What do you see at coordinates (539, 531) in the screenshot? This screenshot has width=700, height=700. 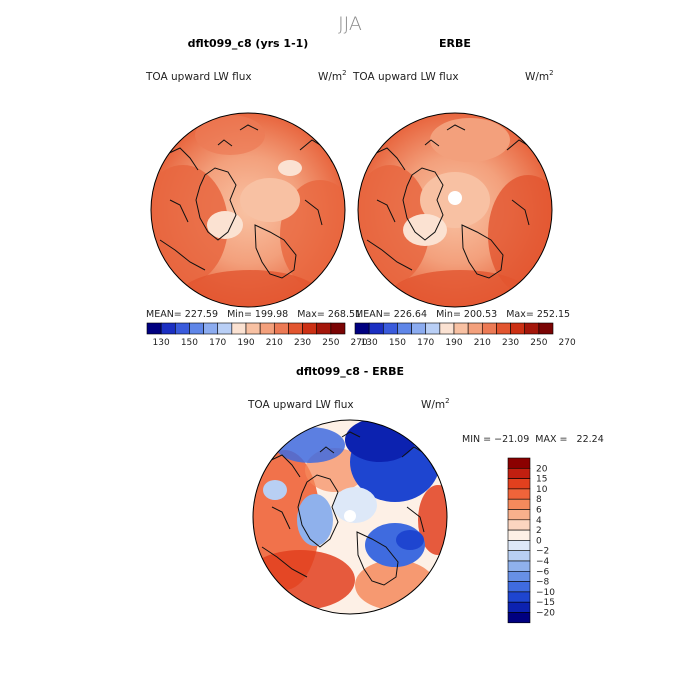 I see `colorbar-tick-label: 2` at bounding box center [539, 531].